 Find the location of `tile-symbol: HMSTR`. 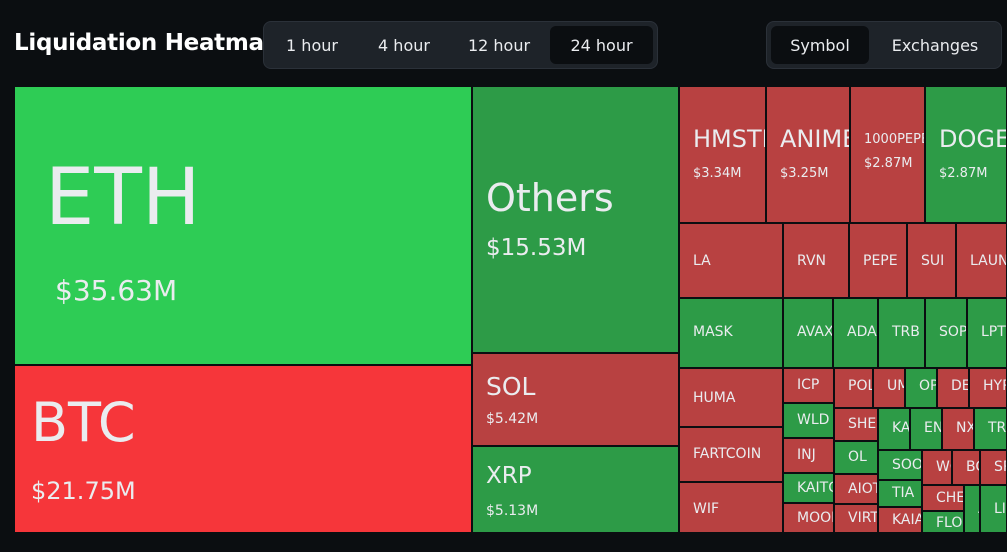

tile-symbol: HMSTR is located at coordinates (729, 139).